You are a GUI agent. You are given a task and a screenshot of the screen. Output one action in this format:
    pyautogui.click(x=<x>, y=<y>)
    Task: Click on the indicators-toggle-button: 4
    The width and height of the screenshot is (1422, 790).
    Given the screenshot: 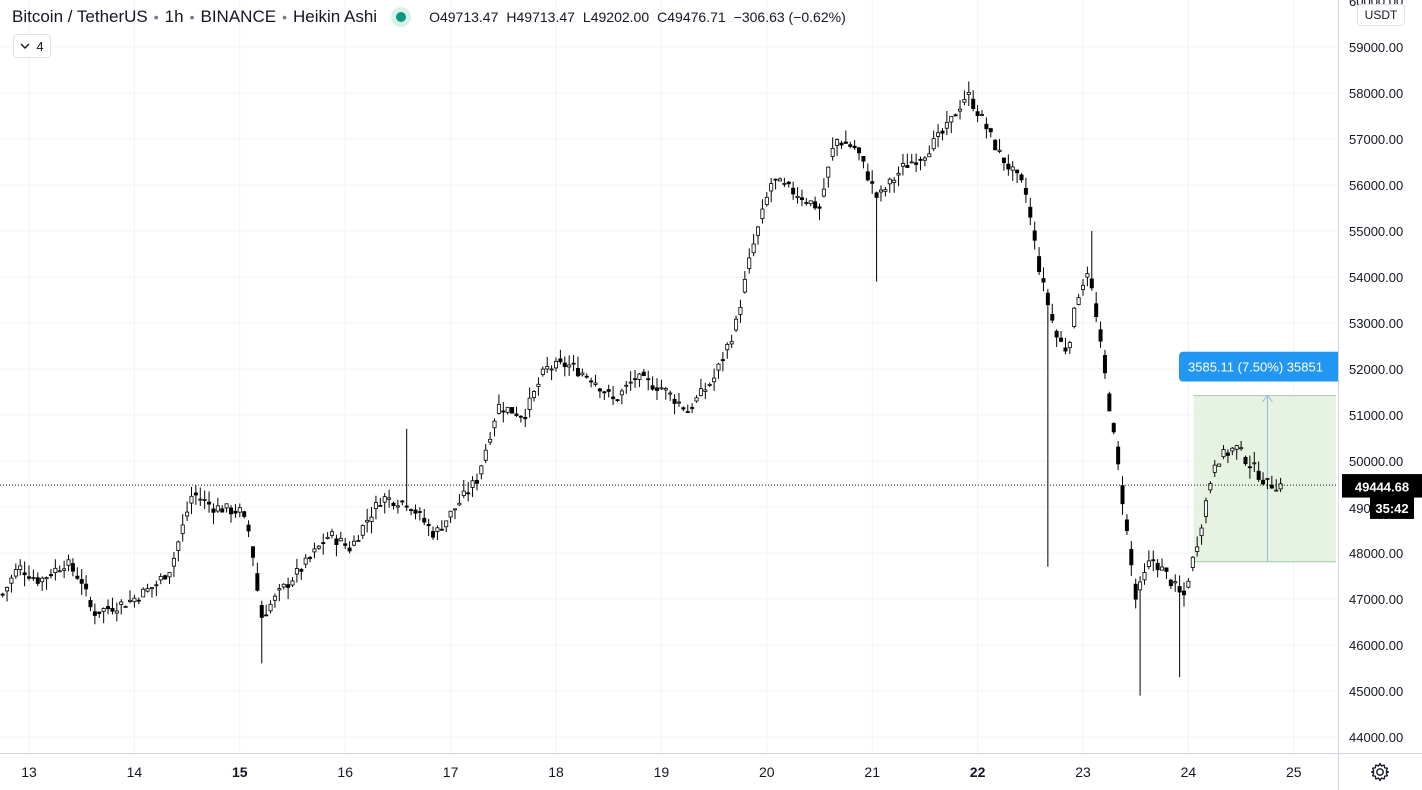 What is the action you would take?
    pyautogui.click(x=32, y=46)
    